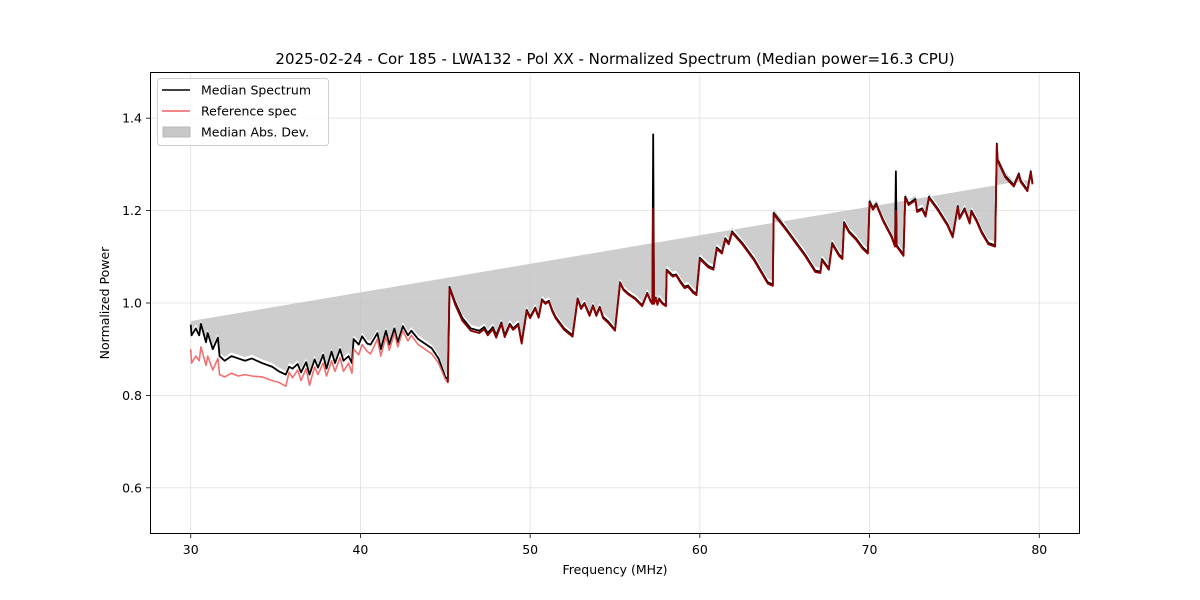 The height and width of the screenshot is (600, 1200). What do you see at coordinates (256, 90) in the screenshot?
I see `legend-median-label: Median Spectrum` at bounding box center [256, 90].